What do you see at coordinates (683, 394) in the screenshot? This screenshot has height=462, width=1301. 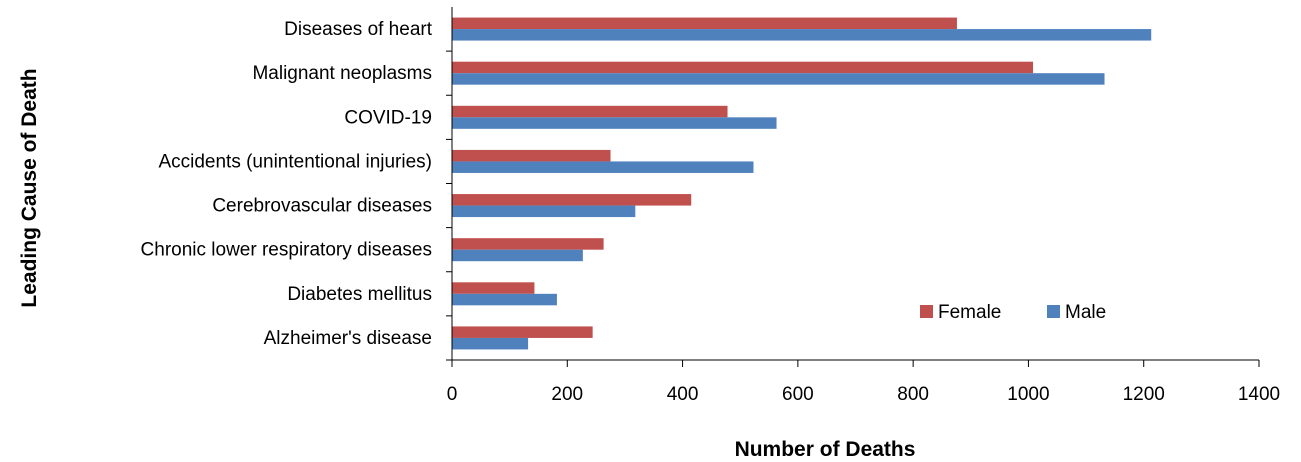 I see `x-tick-label: 400` at bounding box center [683, 394].